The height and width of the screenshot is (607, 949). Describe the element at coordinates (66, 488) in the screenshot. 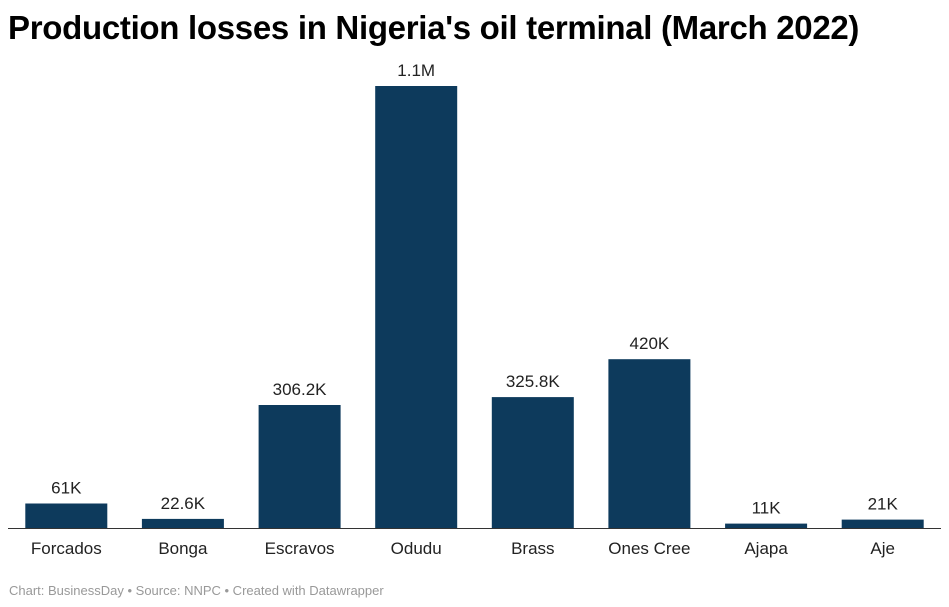

I see `value-label-forcados: 61K` at that location.